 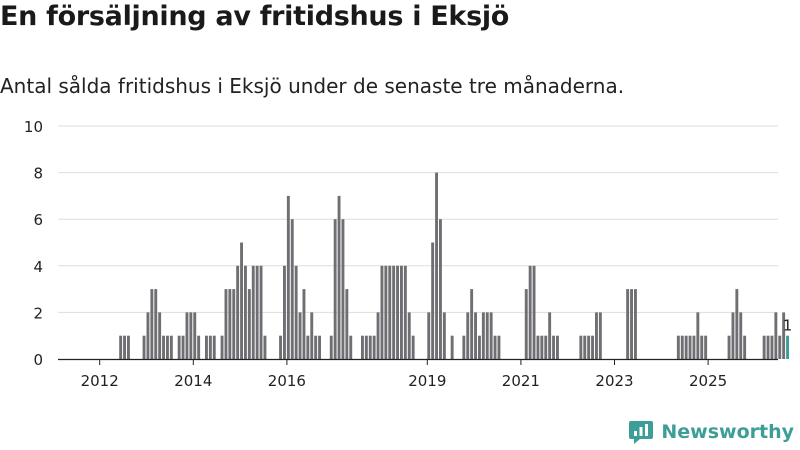 What do you see at coordinates (255, 16) in the screenshot?
I see `chart-title: En försäljning av fritidshus i Eksjö` at bounding box center [255, 16].